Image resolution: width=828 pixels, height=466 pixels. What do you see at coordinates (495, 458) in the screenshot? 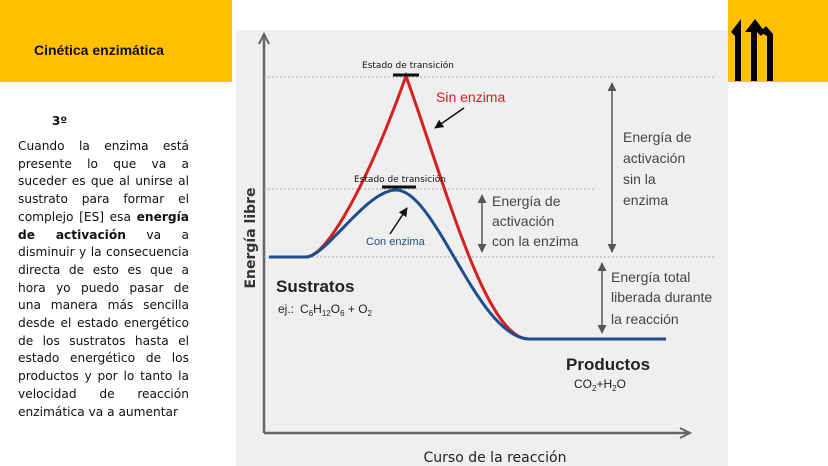
I see `x-axis-label: Curso de la reacción` at bounding box center [495, 458].